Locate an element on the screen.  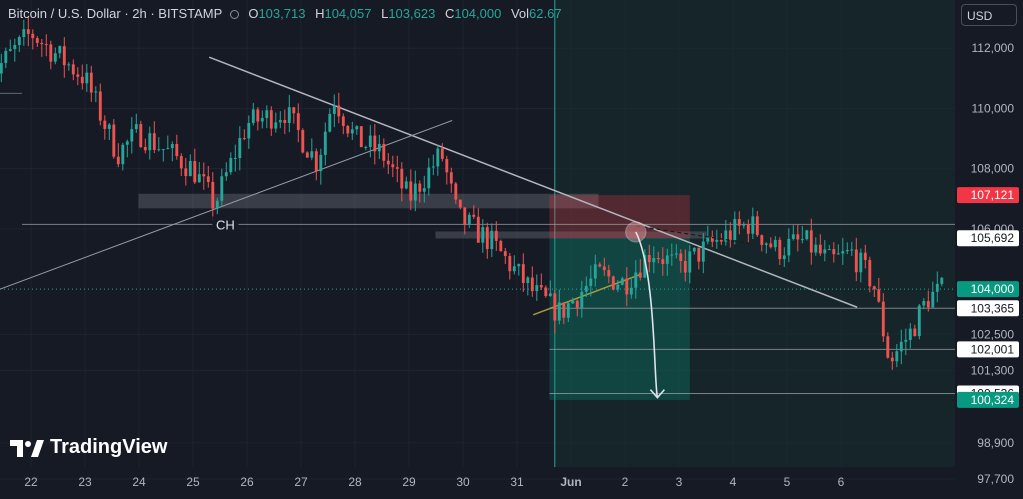
y-tick-label-0: 112,000 is located at coordinates (993, 48).